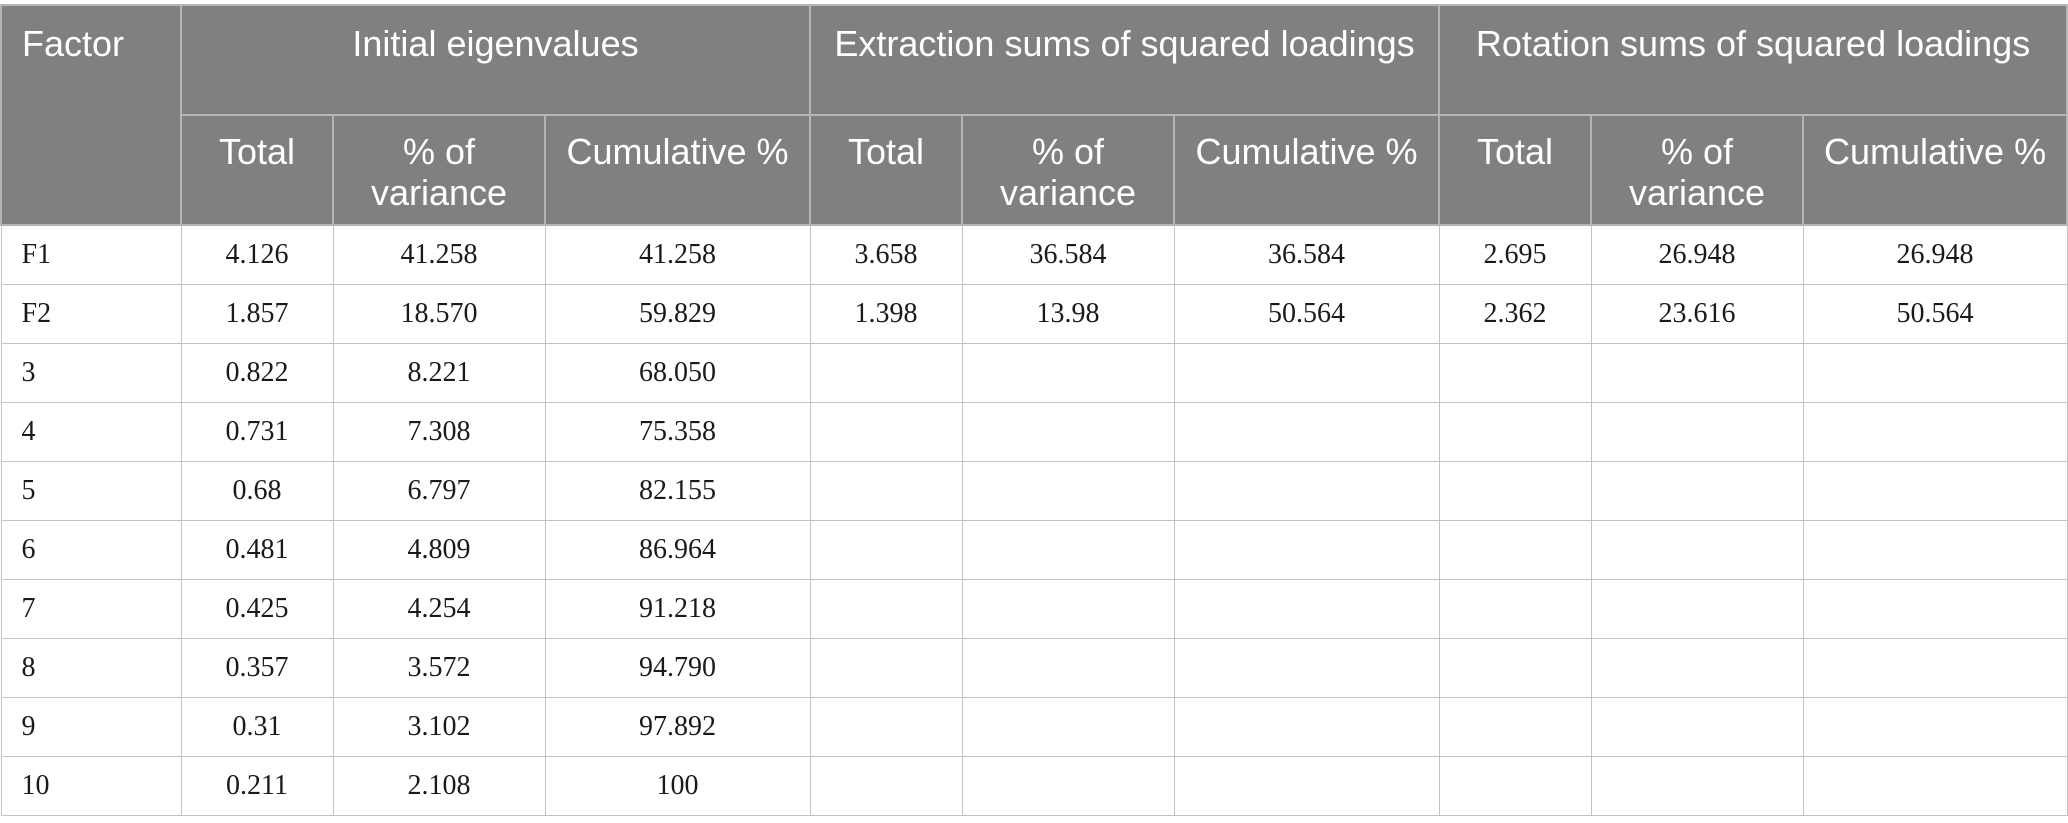 This screenshot has height=823, width=2068. I want to click on cell-initial-percent-variance: 7.308, so click(439, 432).